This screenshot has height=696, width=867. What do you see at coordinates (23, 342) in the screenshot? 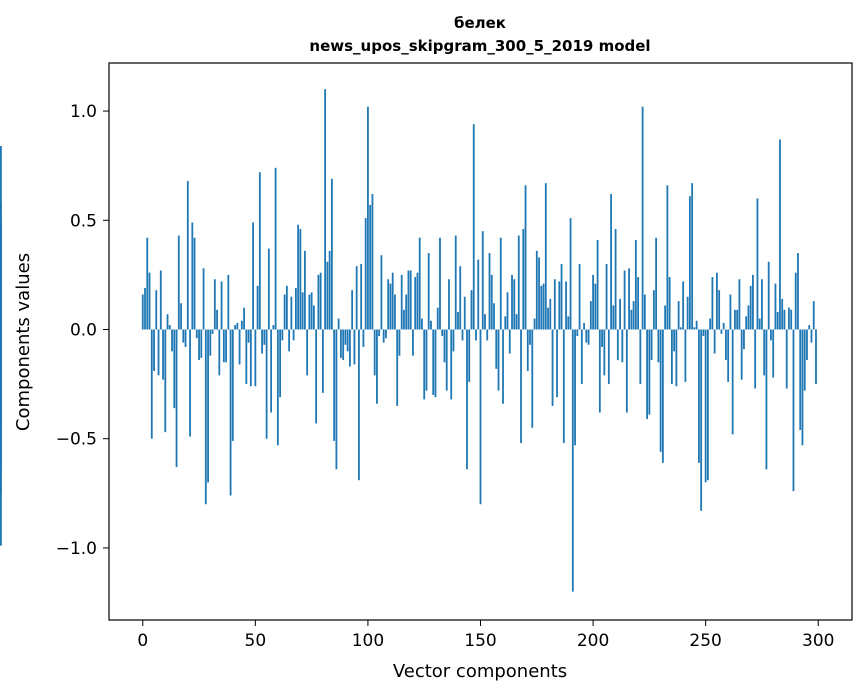
I see `y-axis-label: Components values` at bounding box center [23, 342].